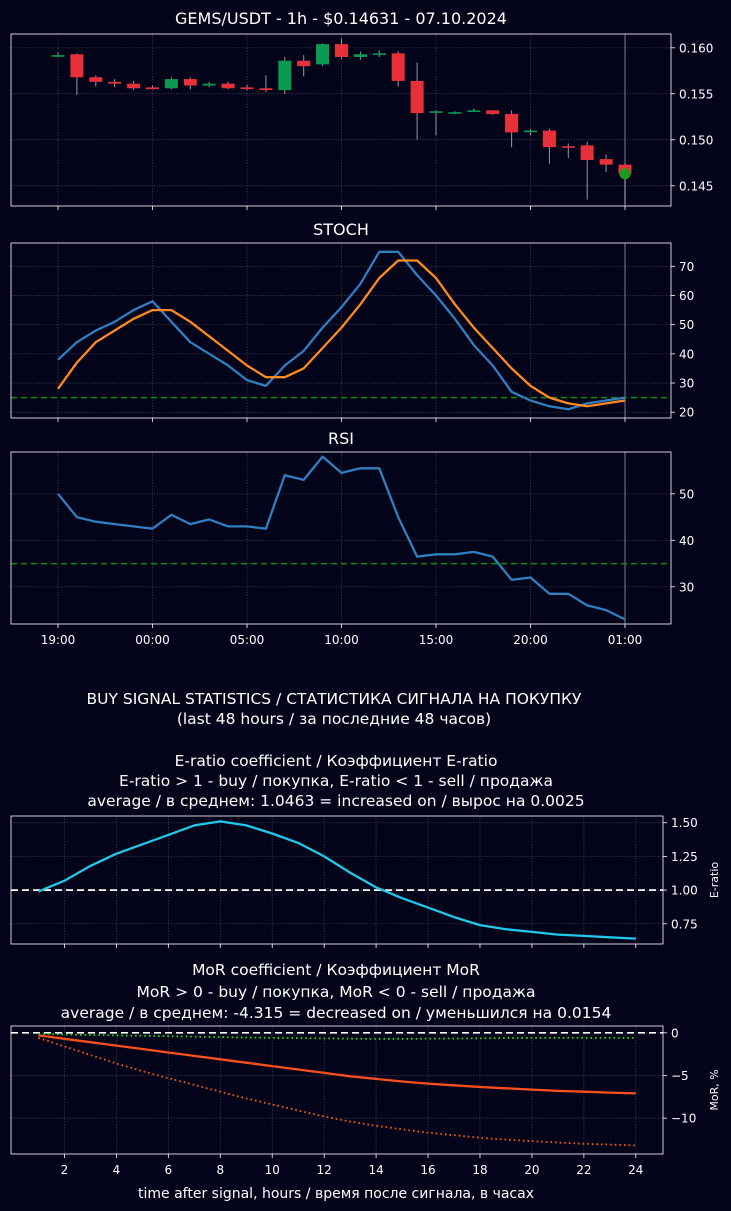  What do you see at coordinates (686, 413) in the screenshot?
I see `y-tick-label: 20` at bounding box center [686, 413].